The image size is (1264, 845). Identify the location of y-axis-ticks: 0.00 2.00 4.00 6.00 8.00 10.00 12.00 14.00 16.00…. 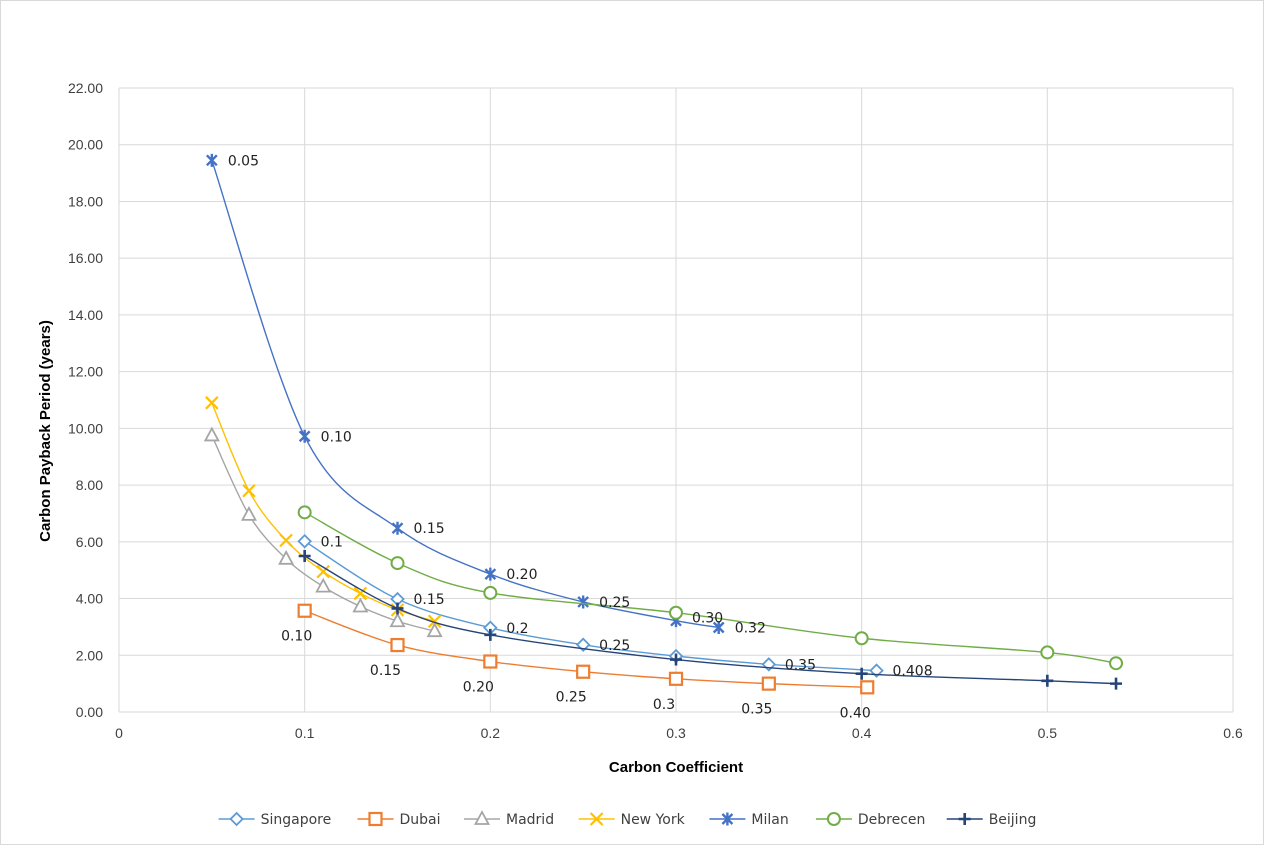
(85, 400).